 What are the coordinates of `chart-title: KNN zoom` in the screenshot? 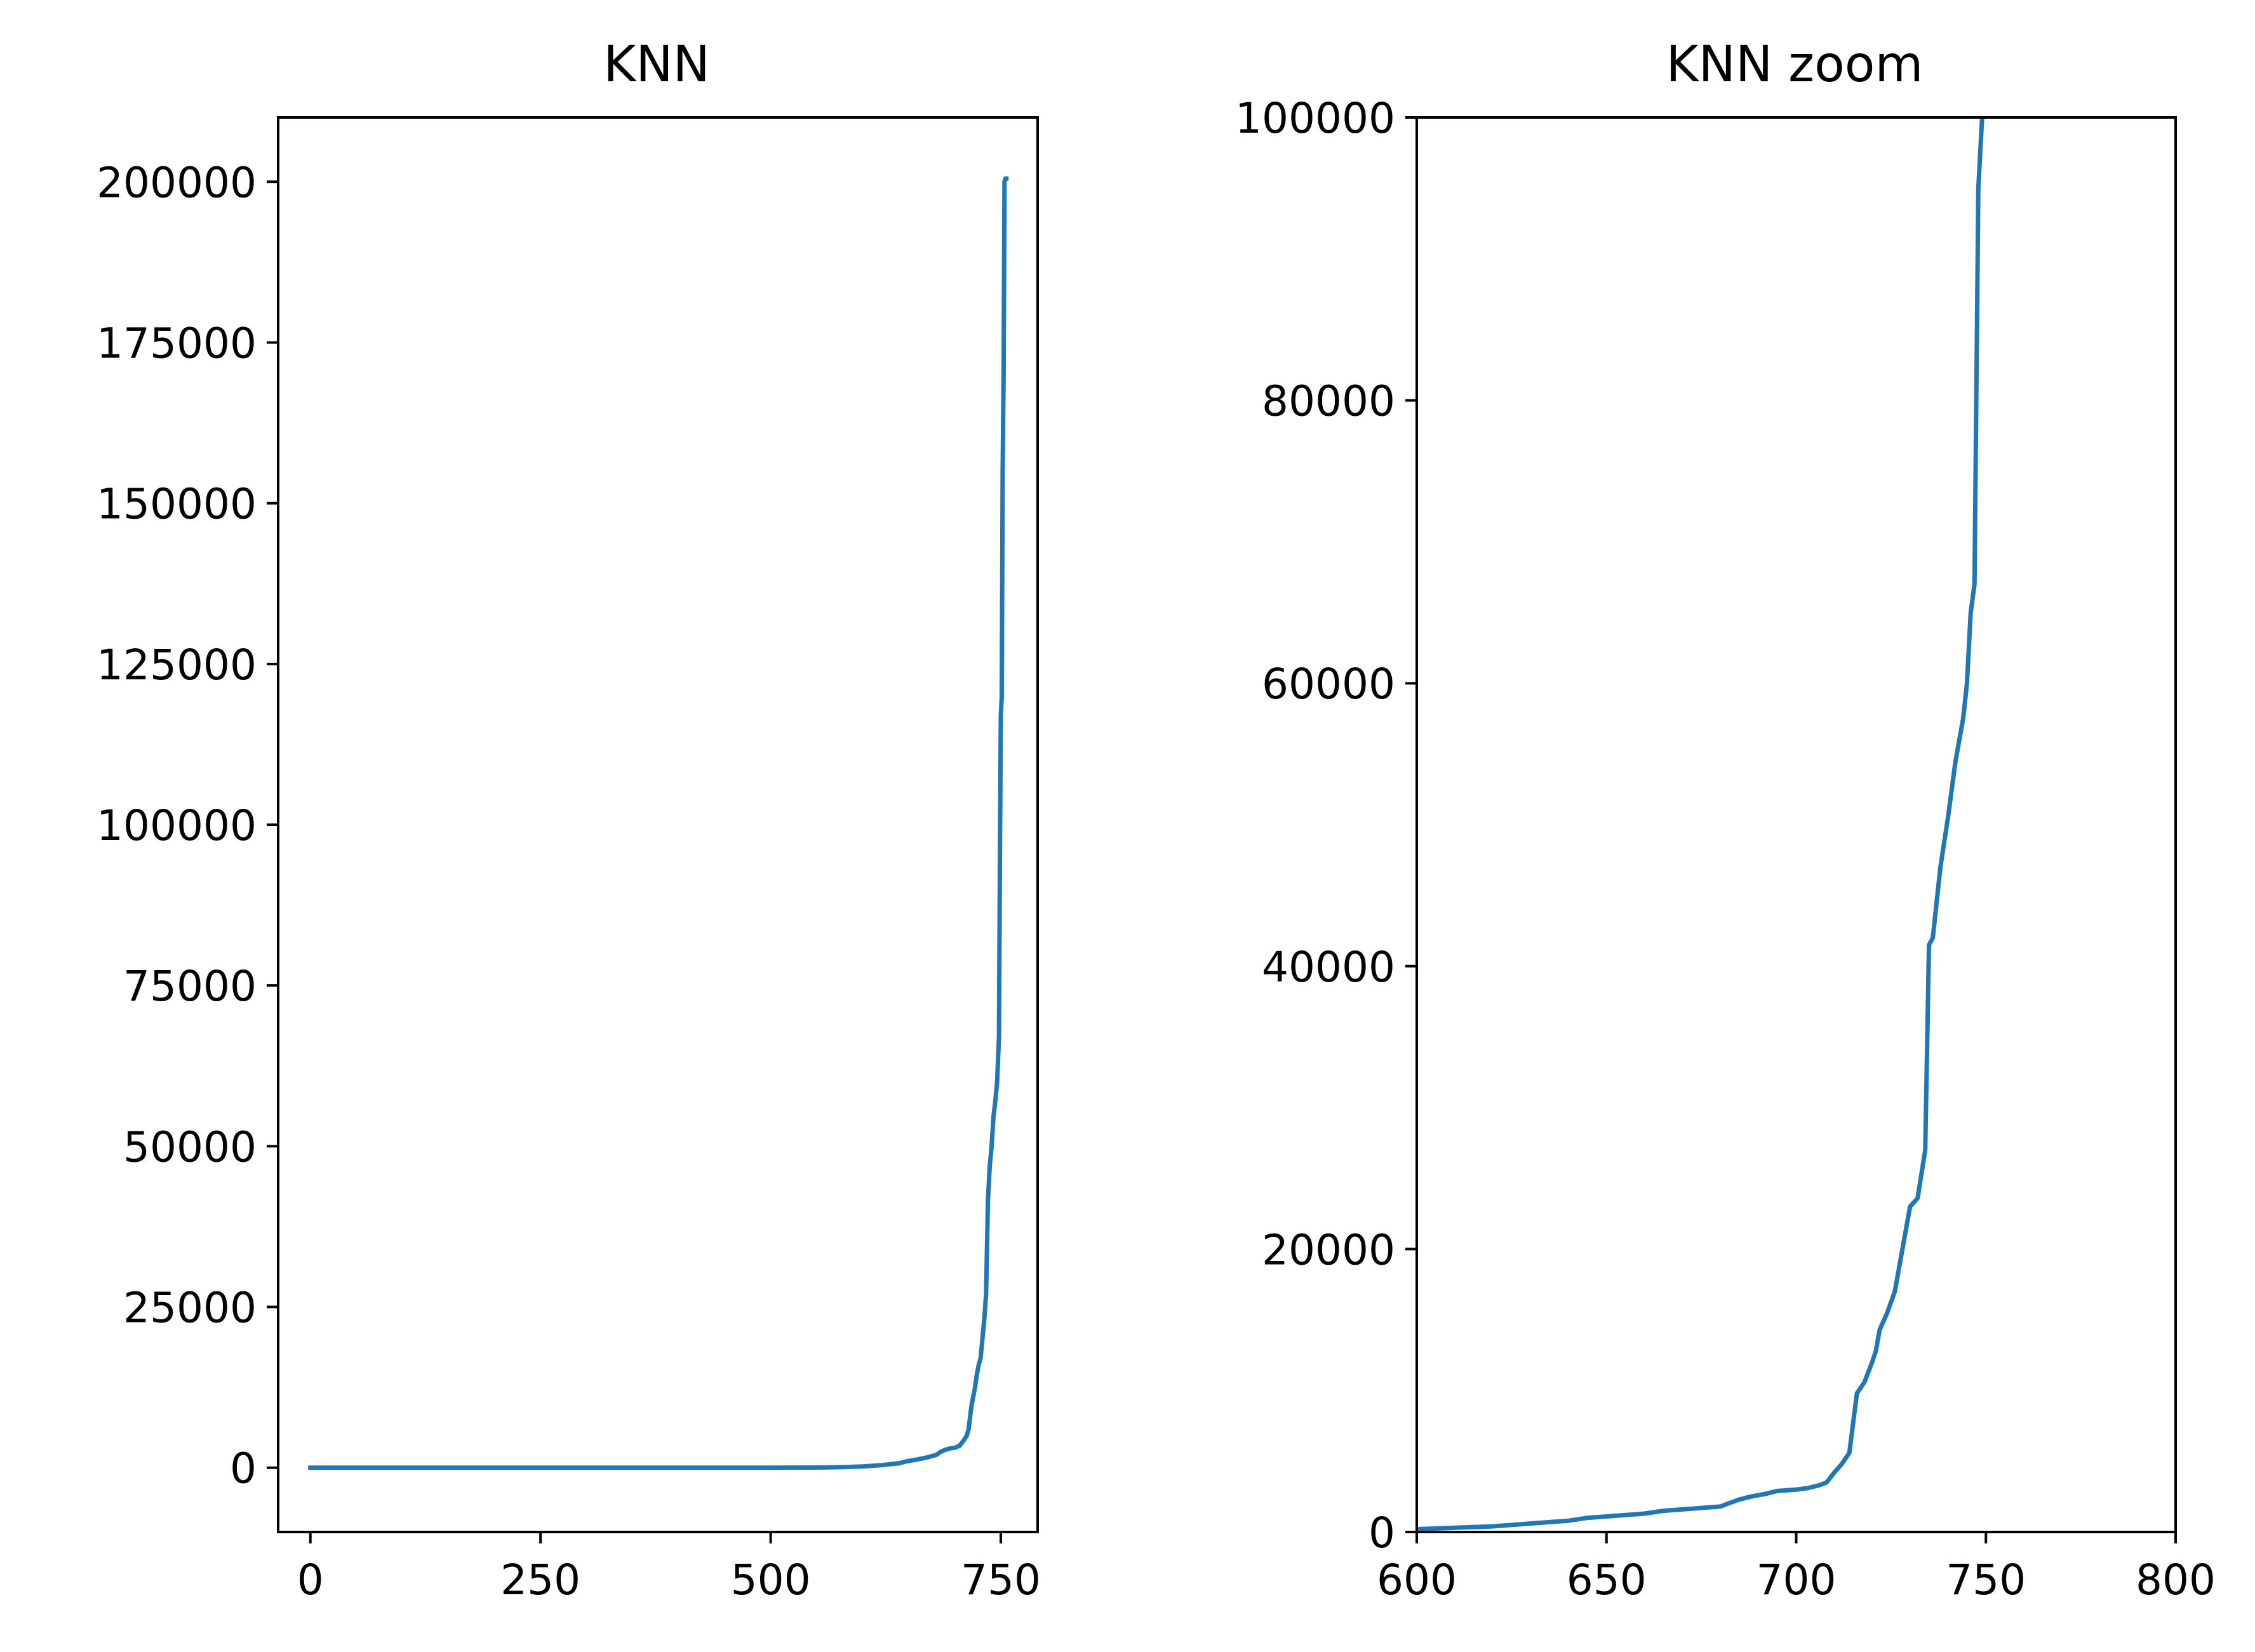 It's located at (1795, 64).